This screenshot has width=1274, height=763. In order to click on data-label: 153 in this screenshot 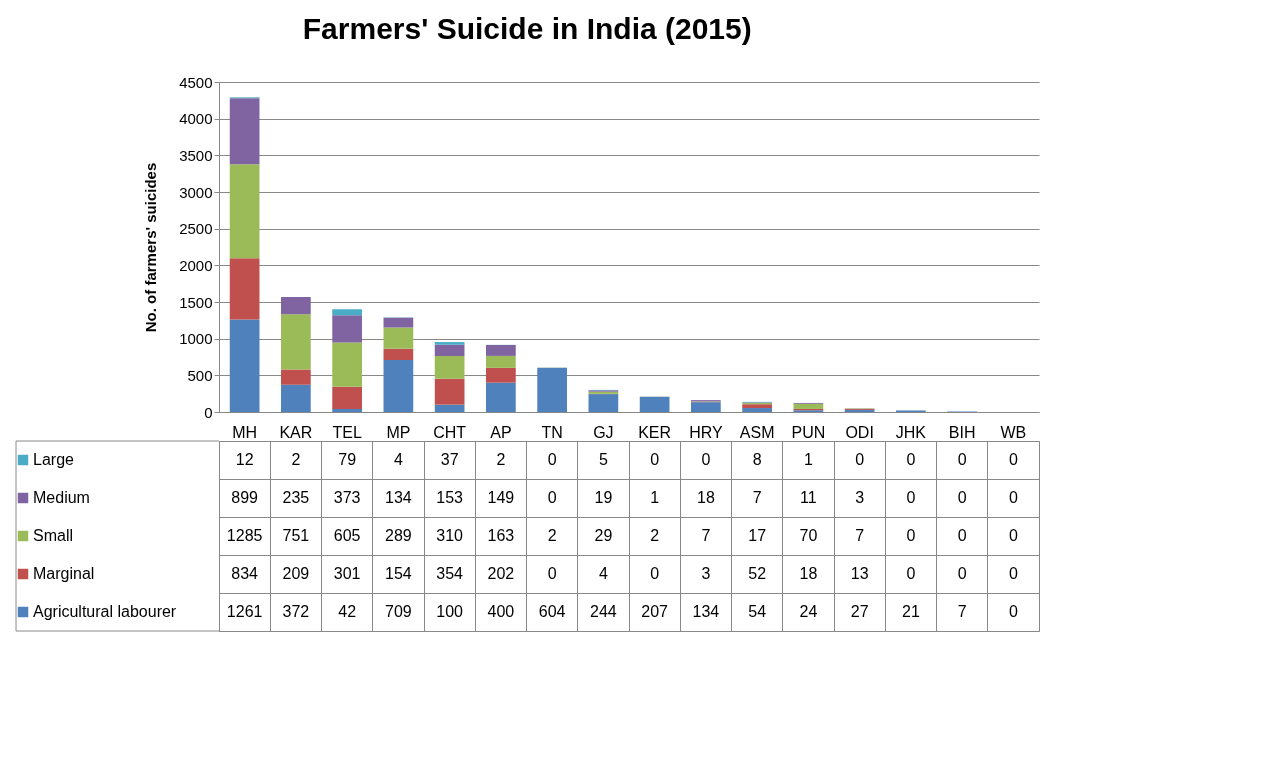, I will do `click(450, 497)`.